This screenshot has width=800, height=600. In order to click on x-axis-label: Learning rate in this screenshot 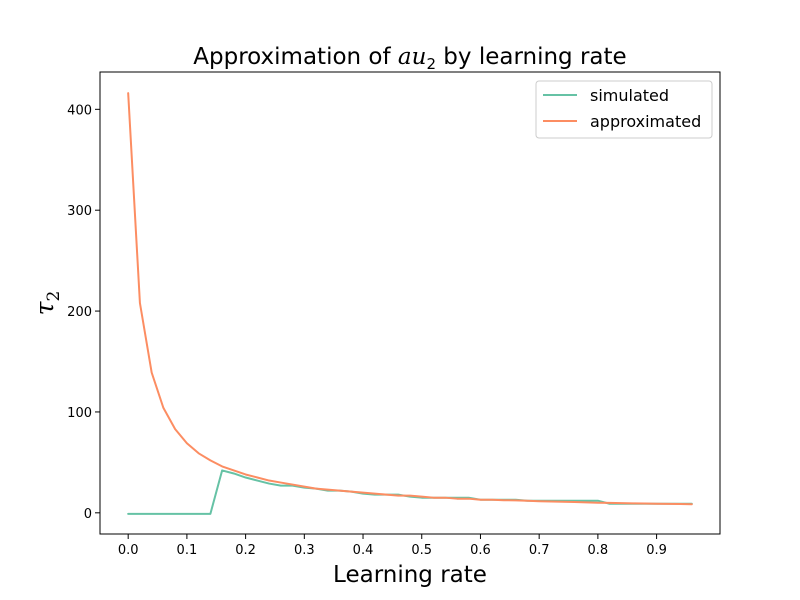, I will do `click(410, 575)`.